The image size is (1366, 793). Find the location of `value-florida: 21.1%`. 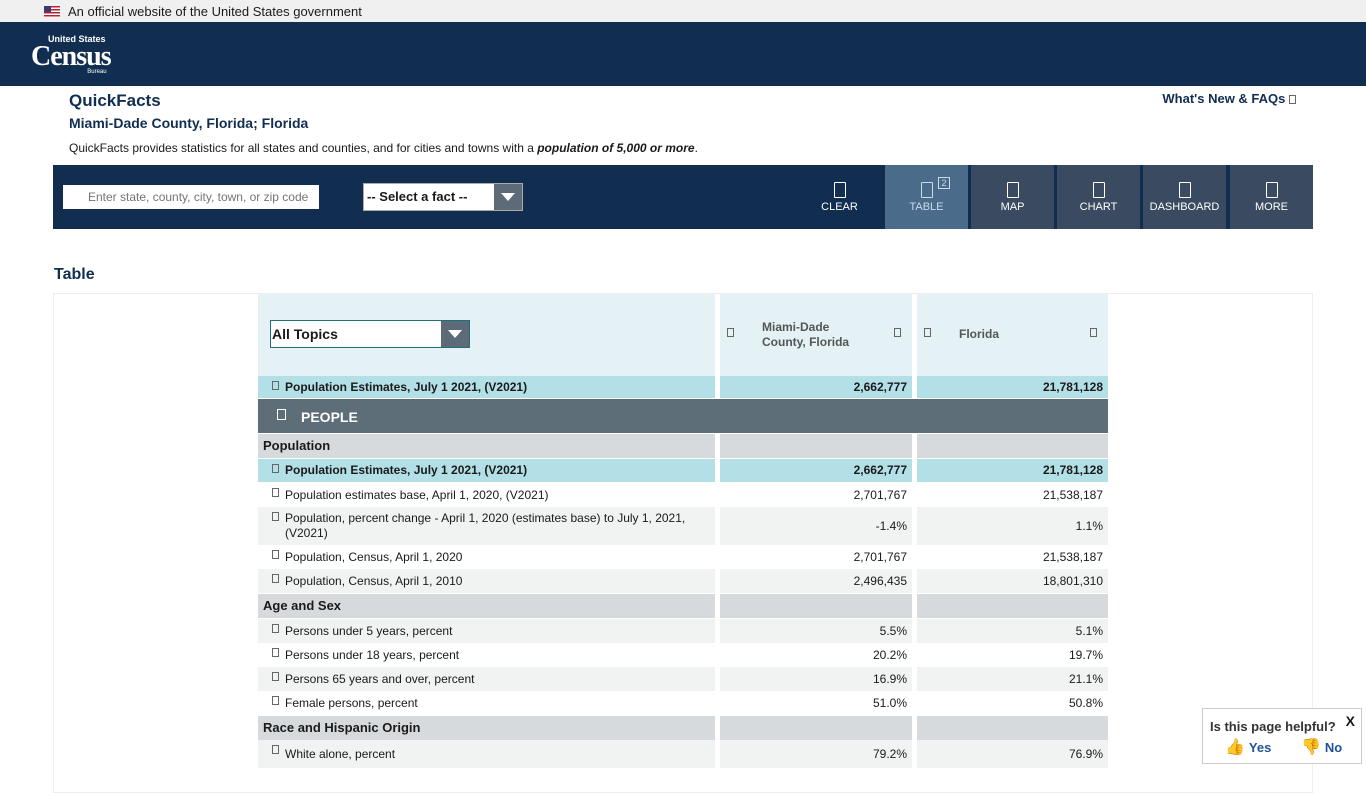

value-florida: 21.1% is located at coordinates (1012, 679).